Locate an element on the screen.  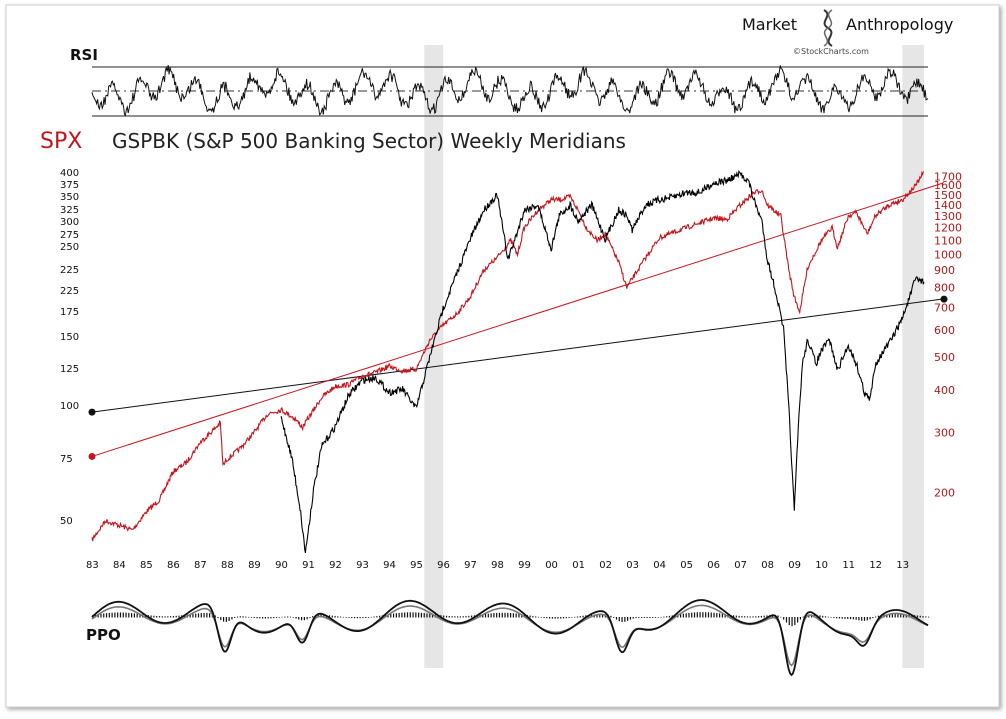
x-tick-label: 93 is located at coordinates (362, 565).